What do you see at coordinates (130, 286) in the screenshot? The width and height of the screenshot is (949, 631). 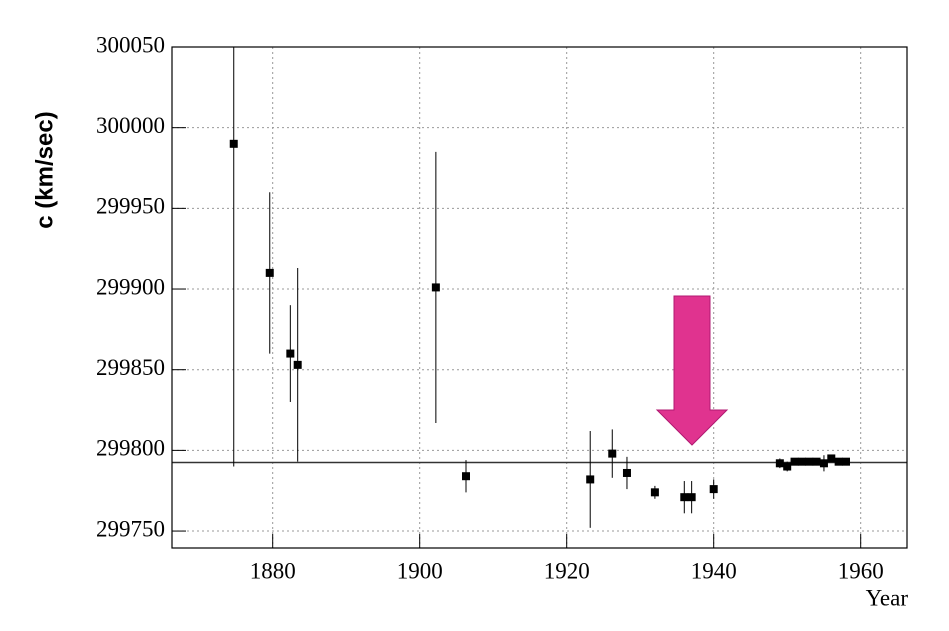 I see `y-tick-label: 299900` at bounding box center [130, 286].